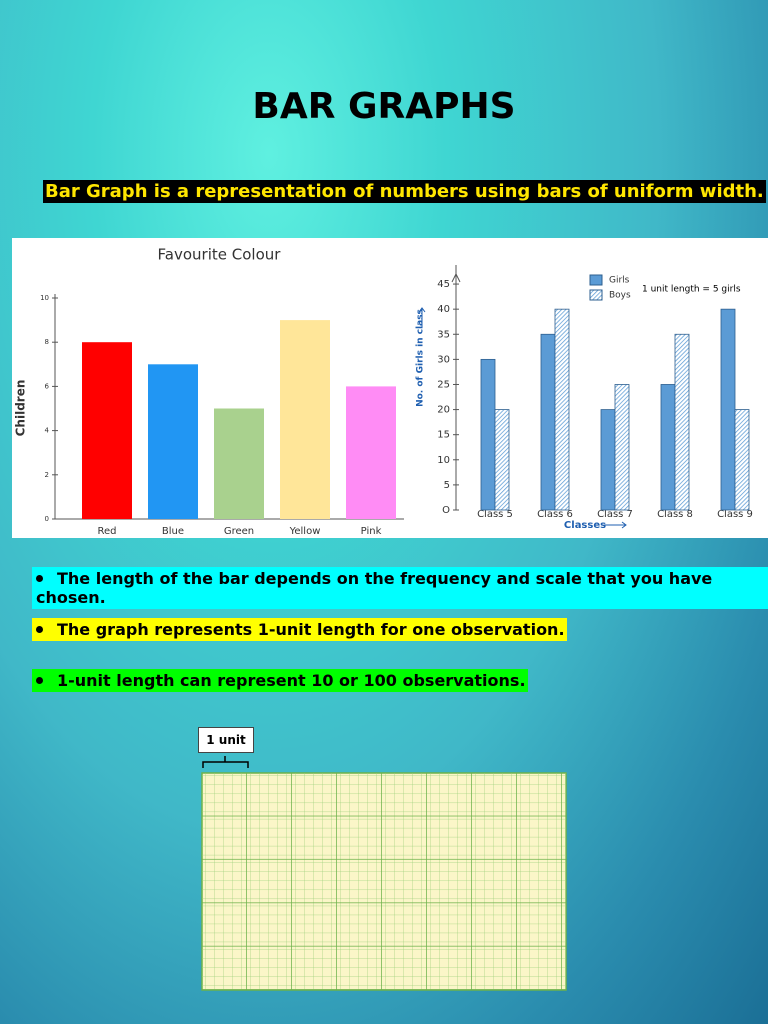 The image size is (768, 1024). Describe the element at coordinates (384, 873) in the screenshot. I see `graph-paper` at that location.